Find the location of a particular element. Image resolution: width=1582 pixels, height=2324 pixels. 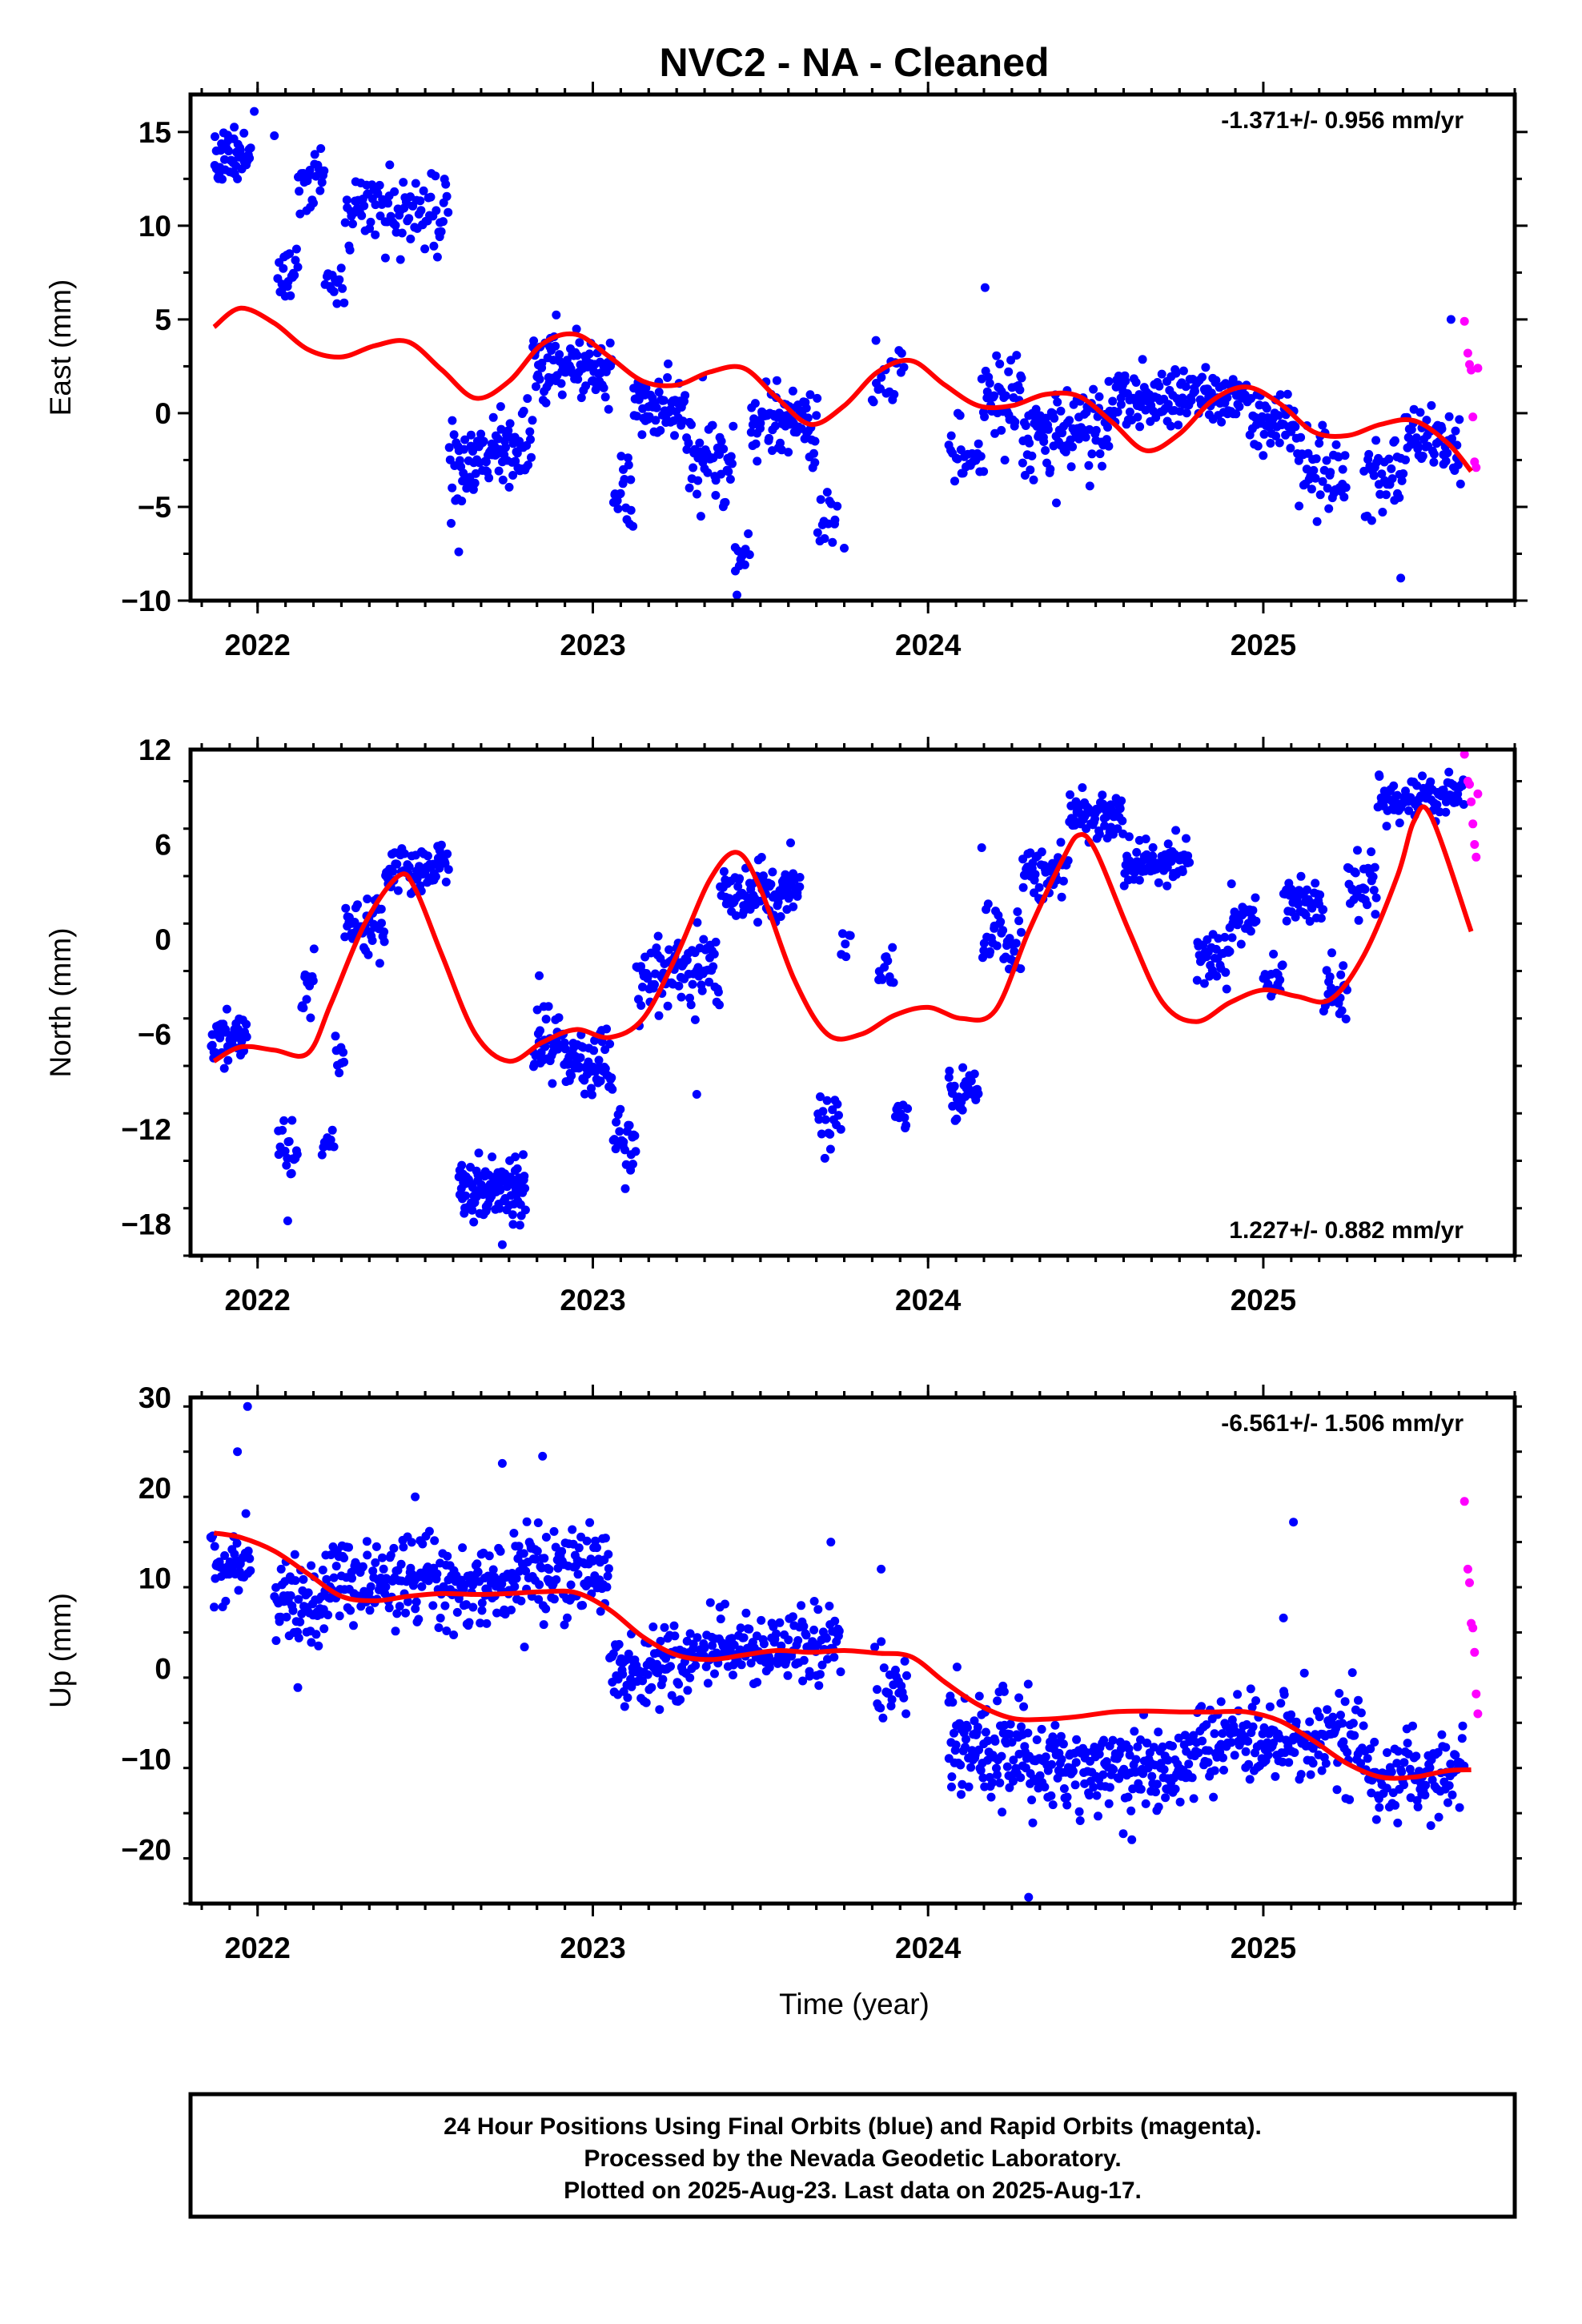

y-tick-label: −20 is located at coordinates (146, 1849).